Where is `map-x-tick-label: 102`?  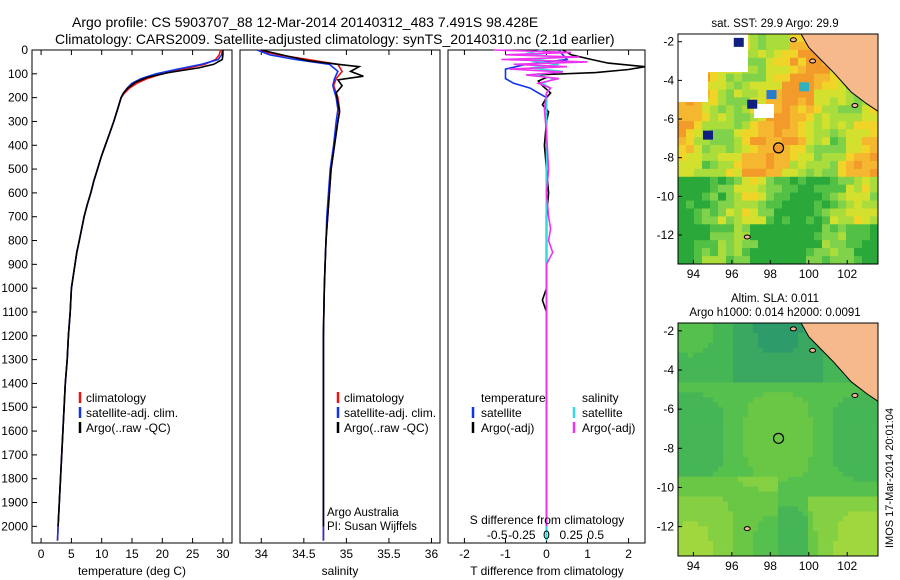 map-x-tick-label: 102 is located at coordinates (847, 274).